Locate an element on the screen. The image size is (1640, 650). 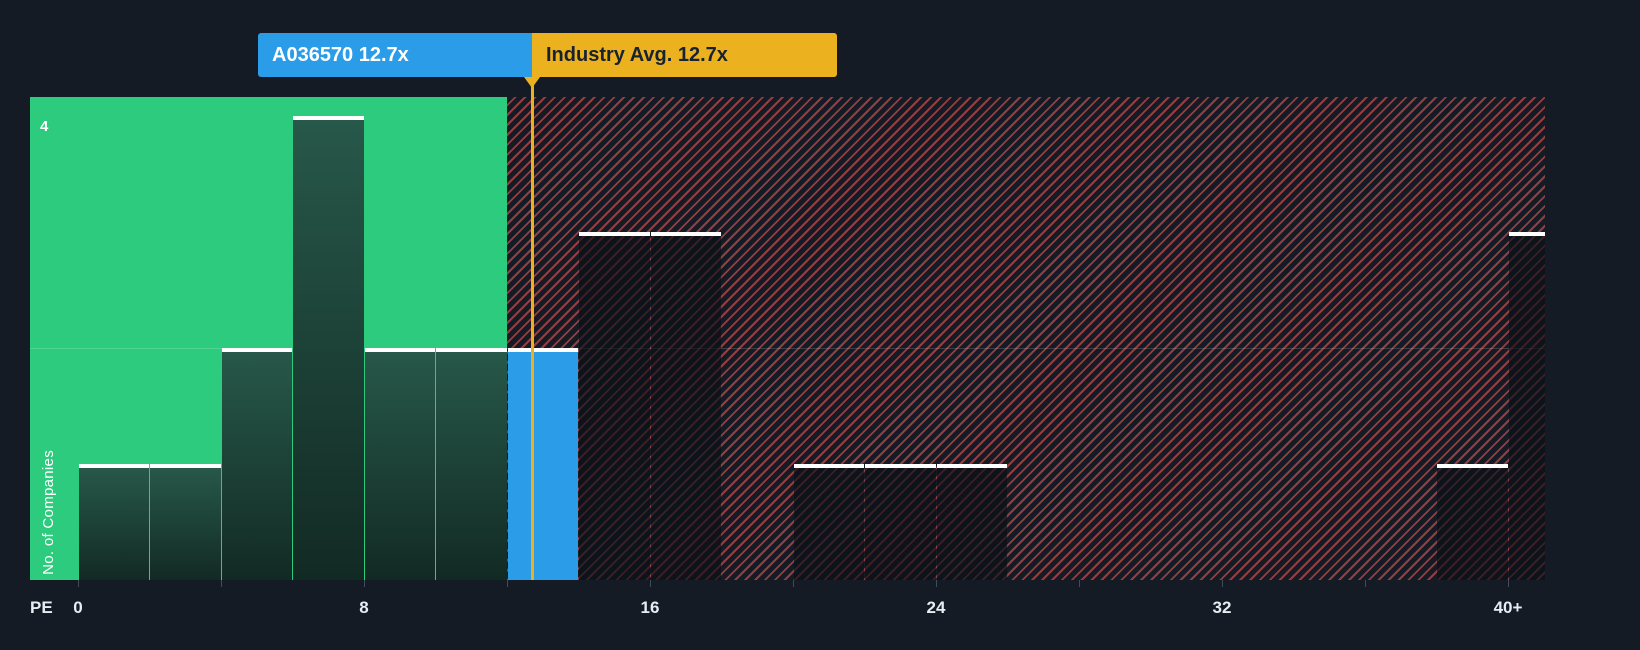
x-tick-label: 32 is located at coordinates (1222, 607).